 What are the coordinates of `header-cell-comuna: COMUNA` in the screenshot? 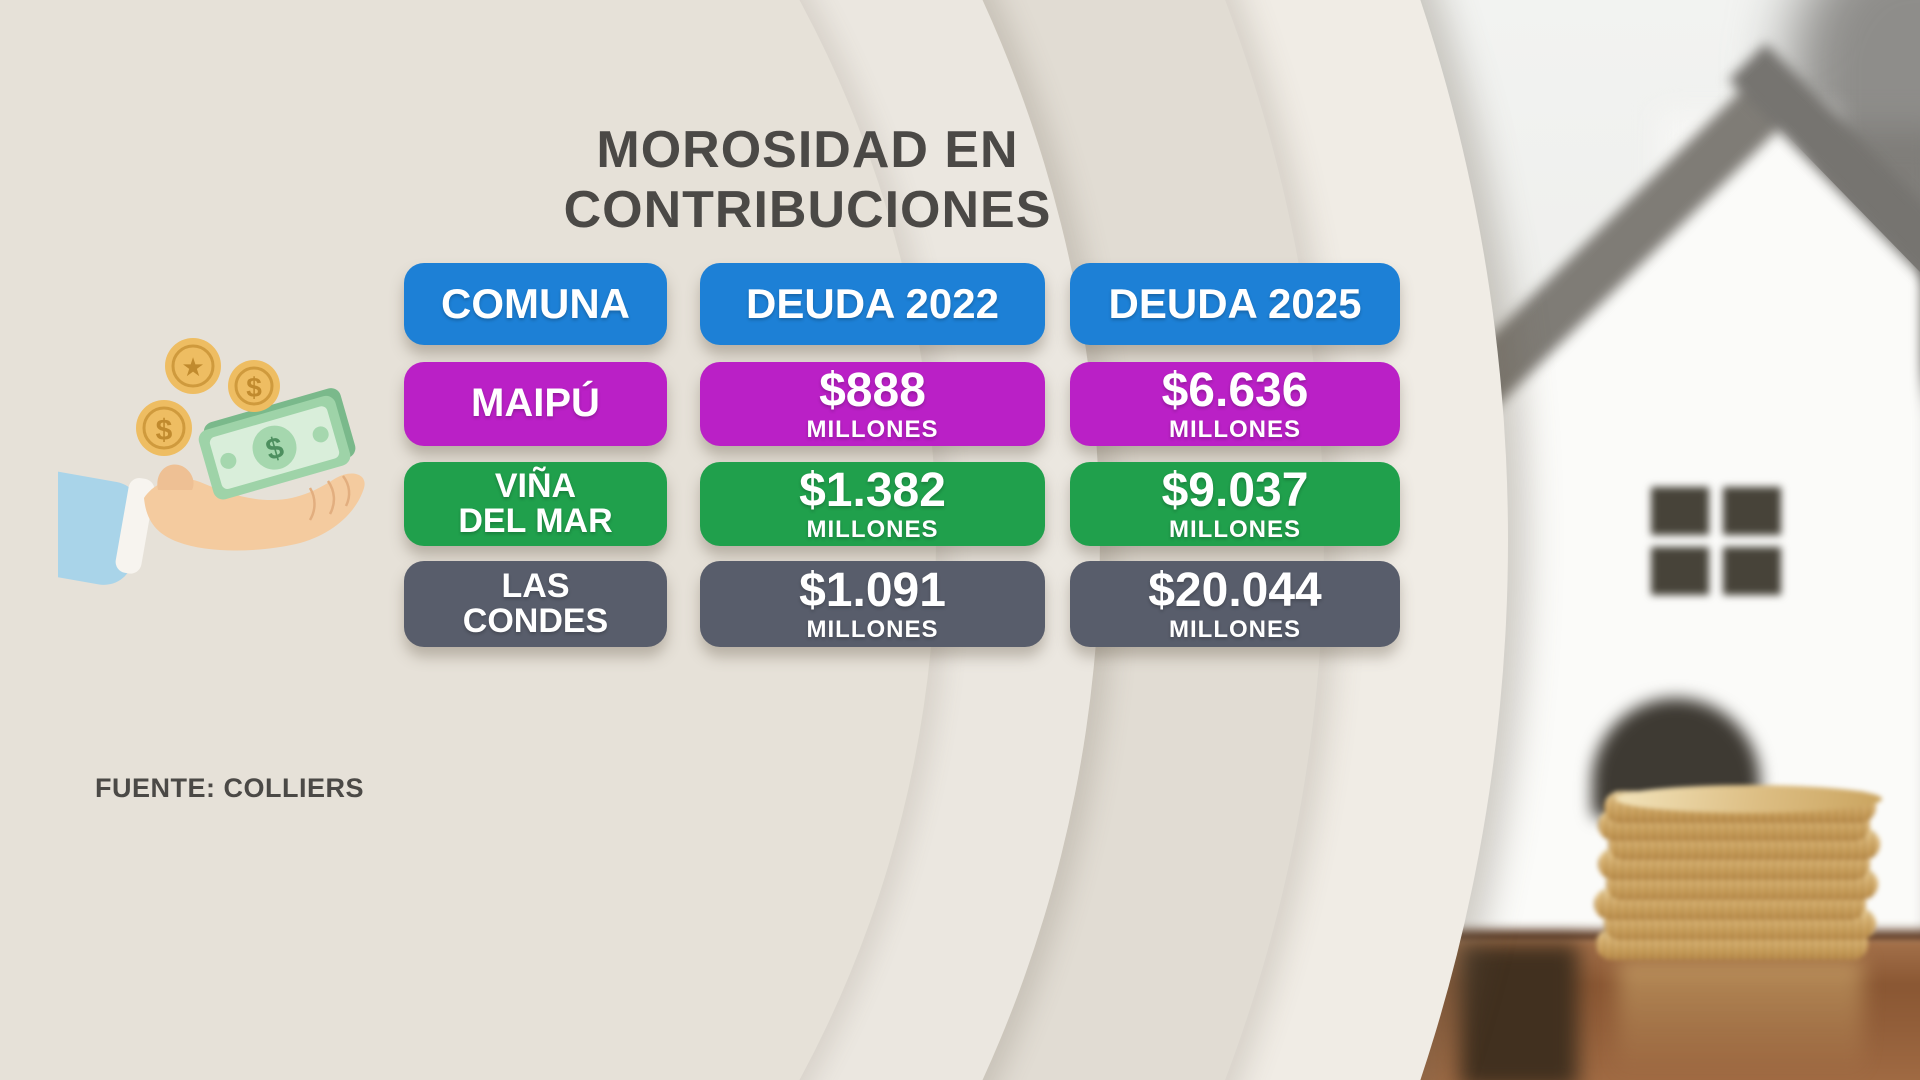 It's located at (535, 304).